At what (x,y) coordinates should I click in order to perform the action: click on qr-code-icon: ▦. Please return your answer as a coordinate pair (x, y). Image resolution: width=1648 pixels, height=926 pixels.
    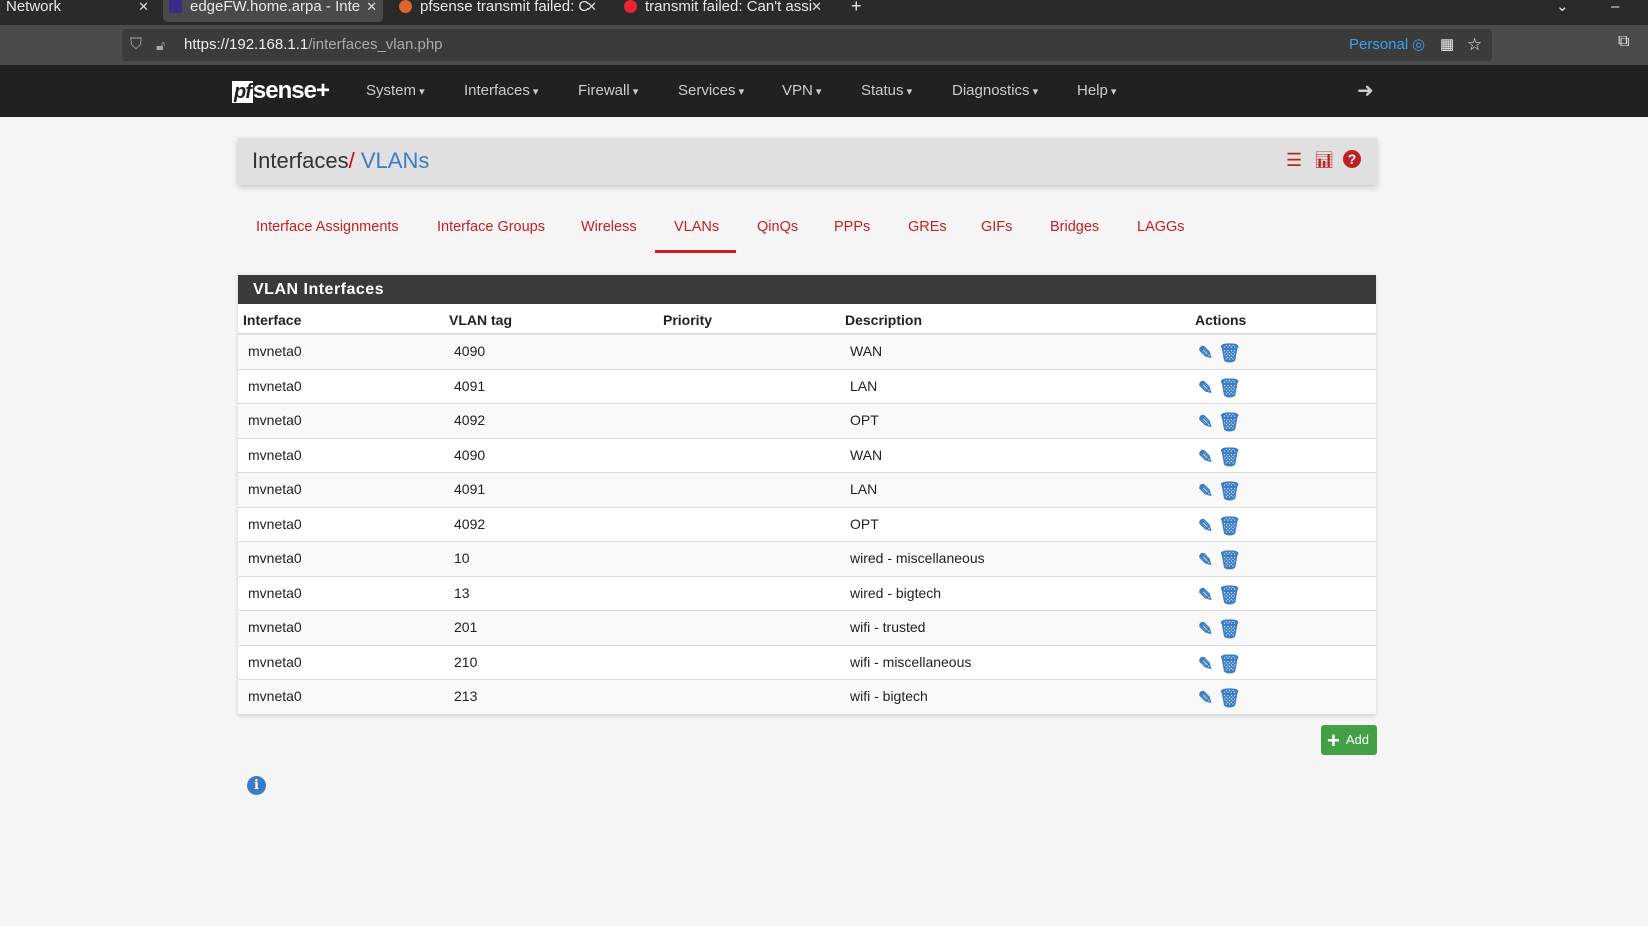
    Looking at the image, I should click on (1447, 44).